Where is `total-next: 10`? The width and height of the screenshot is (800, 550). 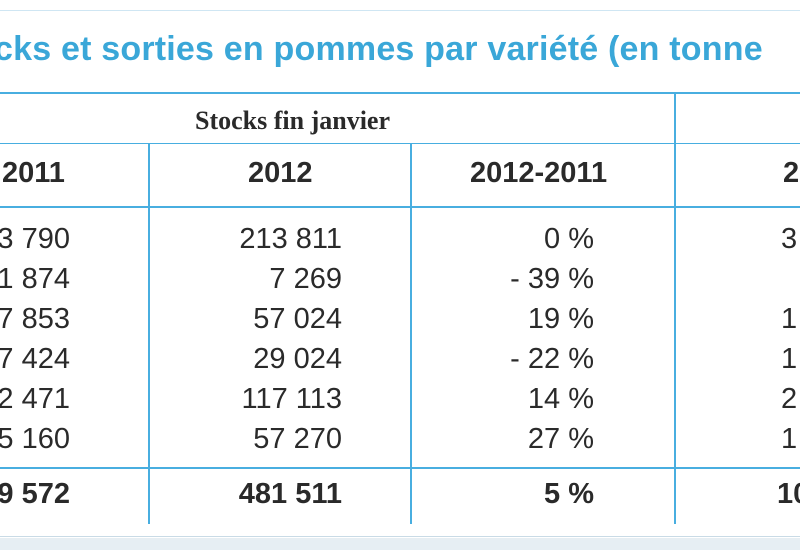 total-next: 10 is located at coordinates (788, 494).